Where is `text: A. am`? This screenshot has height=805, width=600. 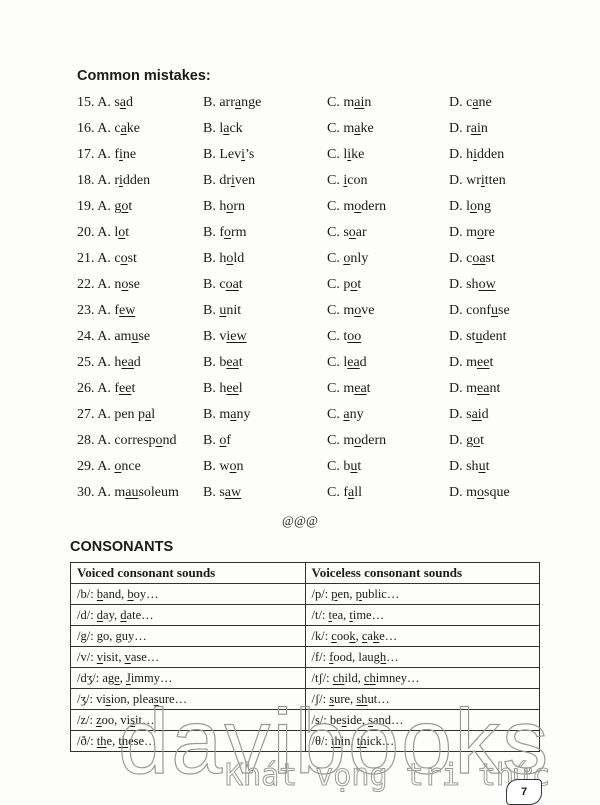
text: A. am is located at coordinates (114, 336).